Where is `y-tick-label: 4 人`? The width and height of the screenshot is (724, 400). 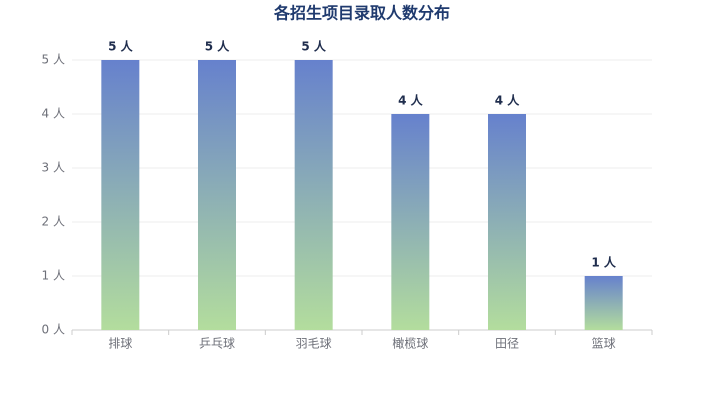
y-tick-label: 4 人 is located at coordinates (53, 114).